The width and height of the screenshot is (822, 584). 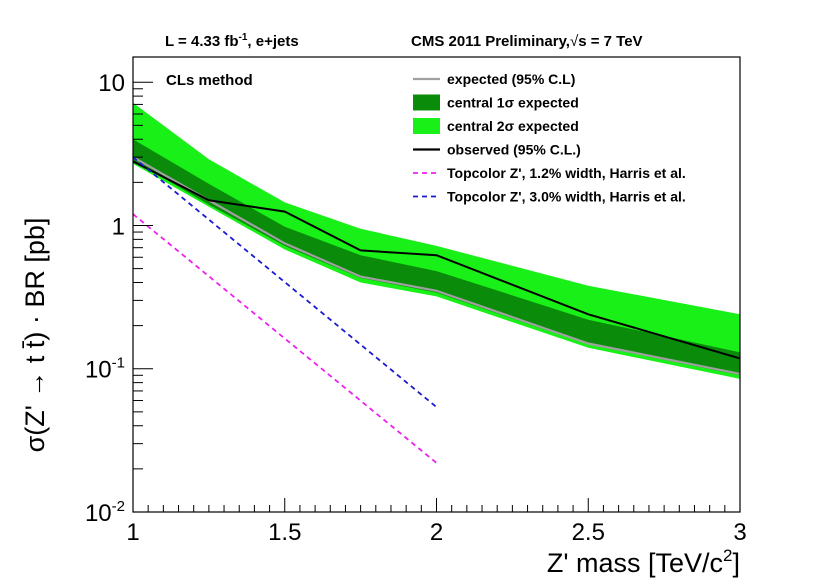 I want to click on legend-item-tc12: Topcolor Z', 1.2% width, Harris et al., so click(x=549, y=173).